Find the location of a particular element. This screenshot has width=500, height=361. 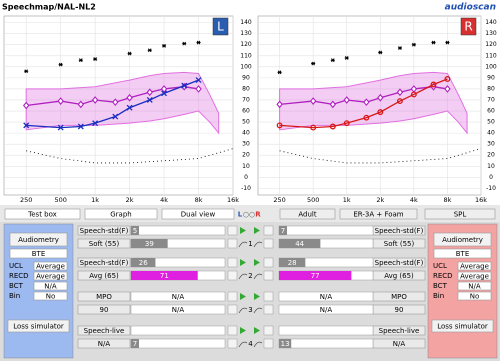

transducer-box-box is located at coordinates (378, 214).